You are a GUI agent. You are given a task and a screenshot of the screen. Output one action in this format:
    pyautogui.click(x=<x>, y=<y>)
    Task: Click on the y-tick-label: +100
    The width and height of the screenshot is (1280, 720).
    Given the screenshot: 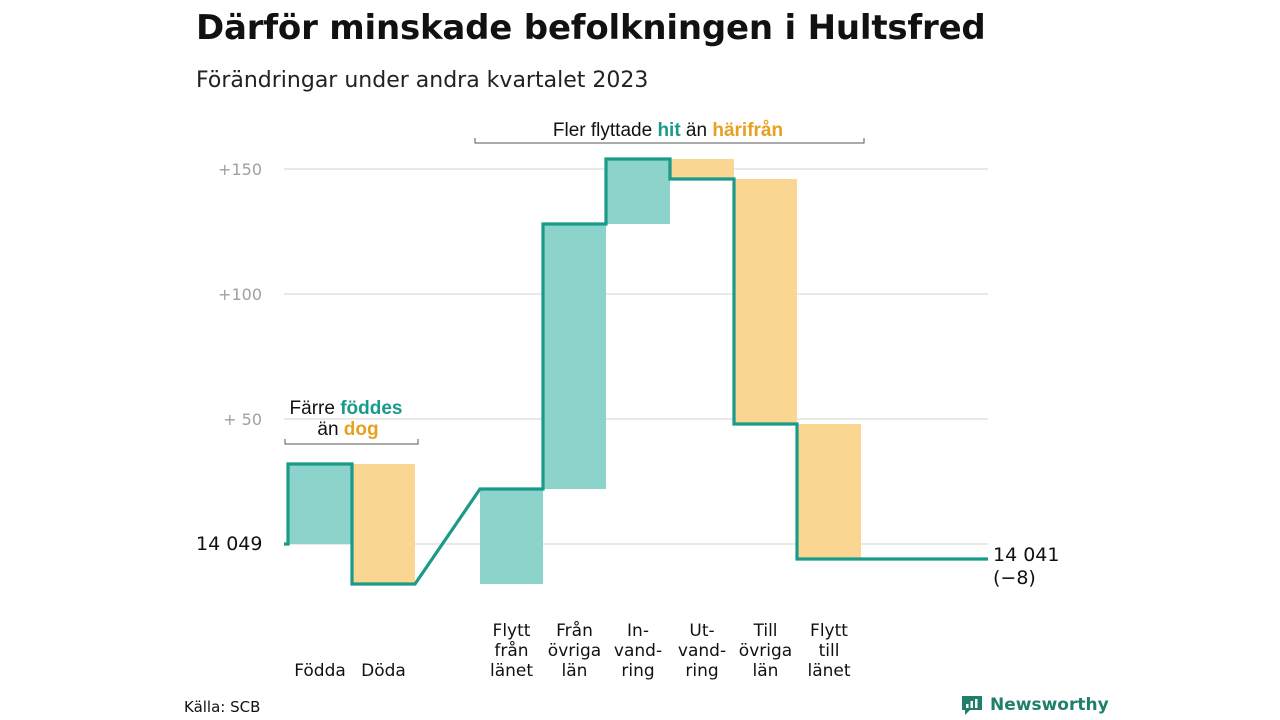 What is the action you would take?
    pyautogui.click(x=240, y=294)
    